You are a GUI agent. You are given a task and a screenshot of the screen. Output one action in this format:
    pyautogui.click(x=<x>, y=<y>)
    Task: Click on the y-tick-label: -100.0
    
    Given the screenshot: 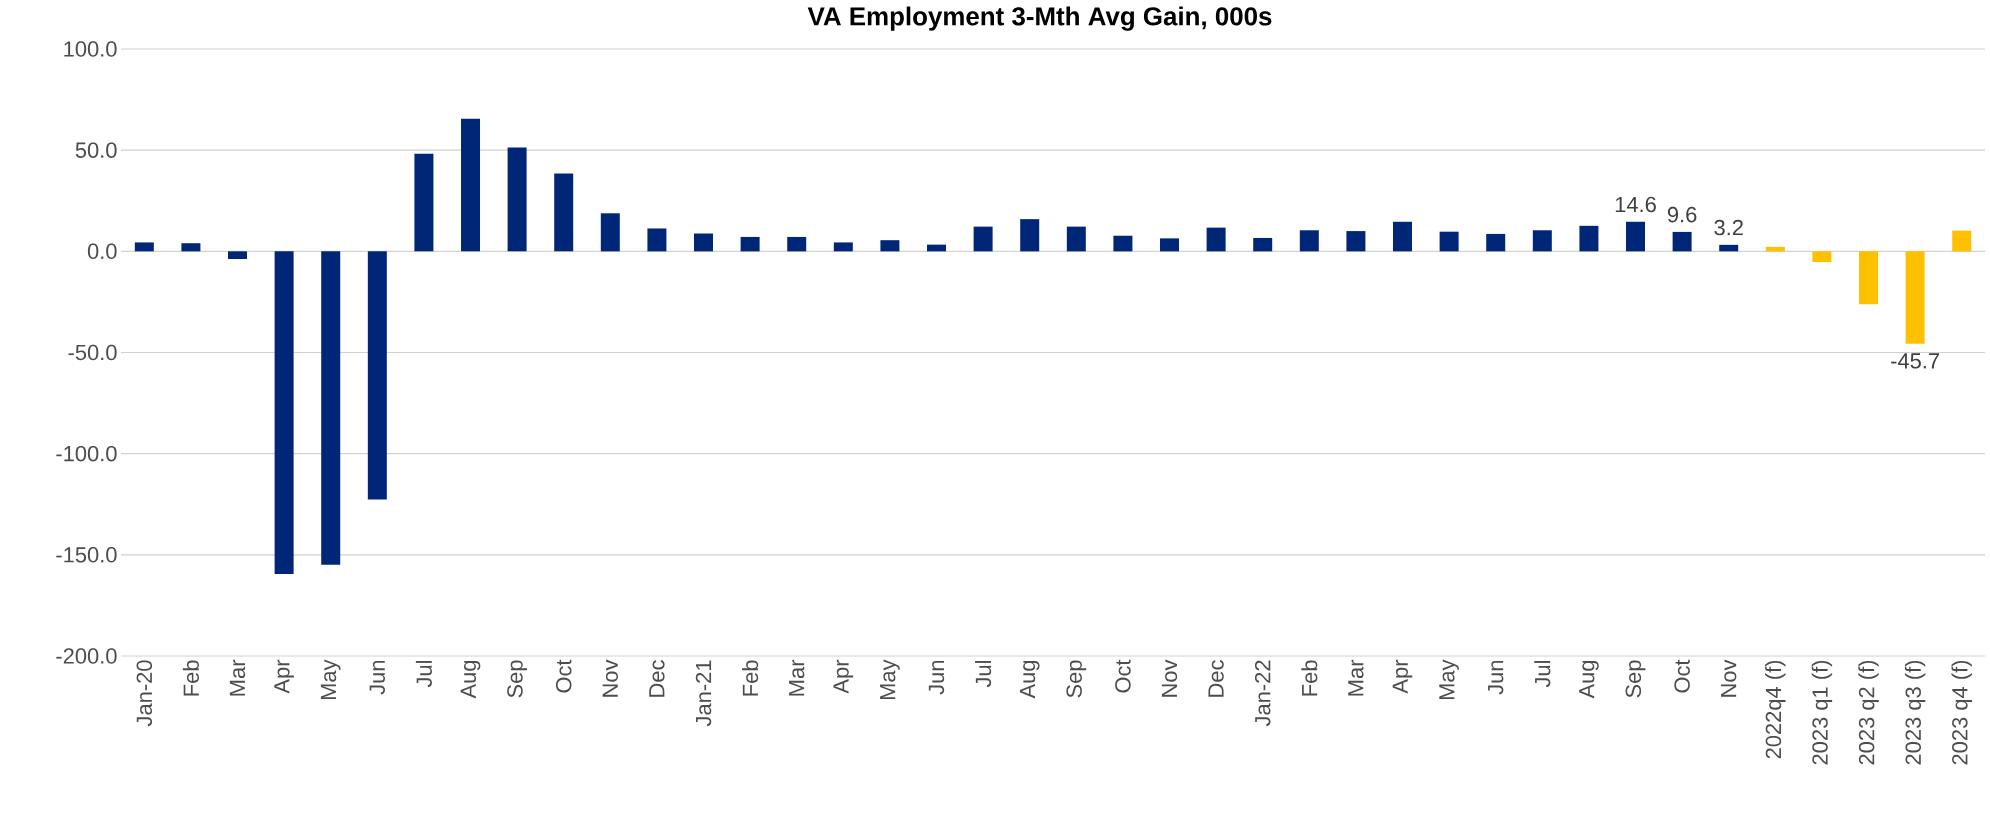 What is the action you would take?
    pyautogui.click(x=86, y=453)
    